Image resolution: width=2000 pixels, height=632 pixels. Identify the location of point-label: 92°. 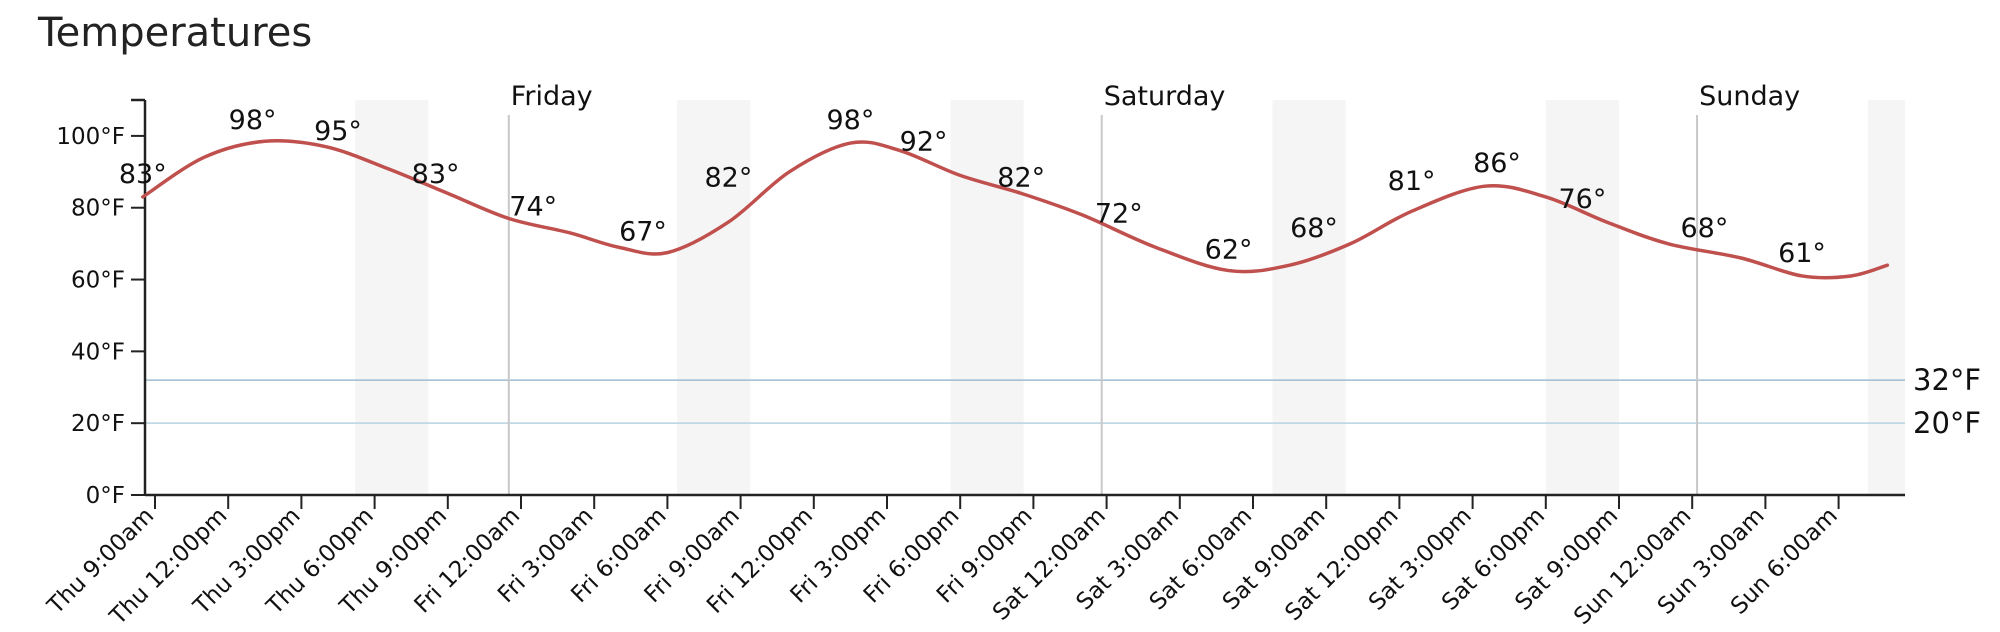
(924, 142).